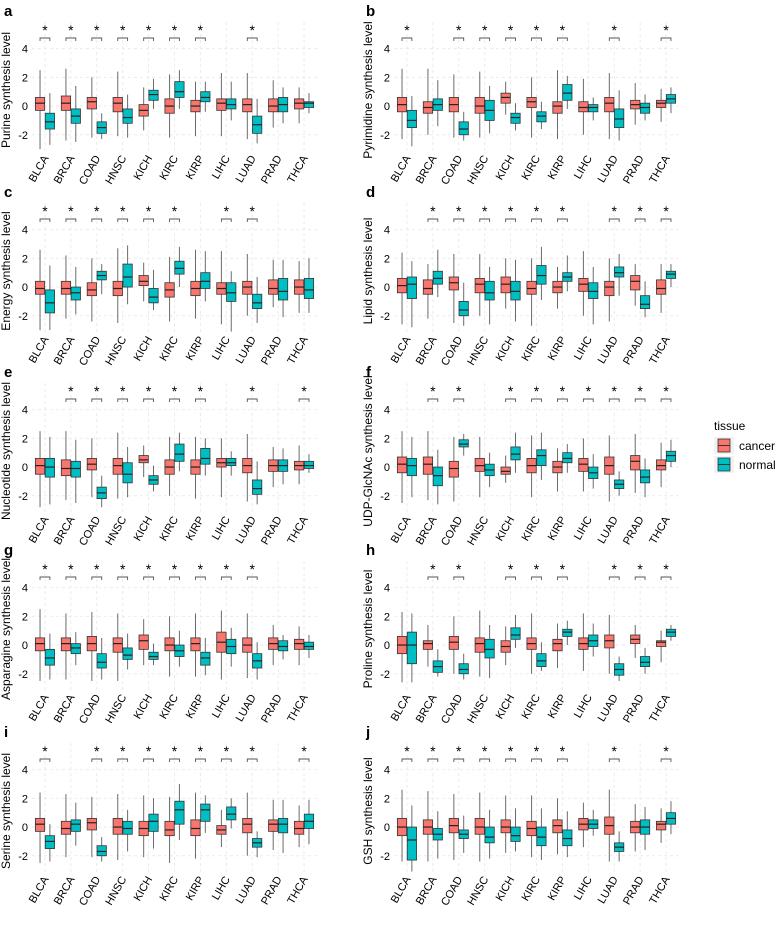 The height and width of the screenshot is (932, 784). What do you see at coordinates (745, 446) in the screenshot?
I see `legend: tissue cancer normal` at bounding box center [745, 446].